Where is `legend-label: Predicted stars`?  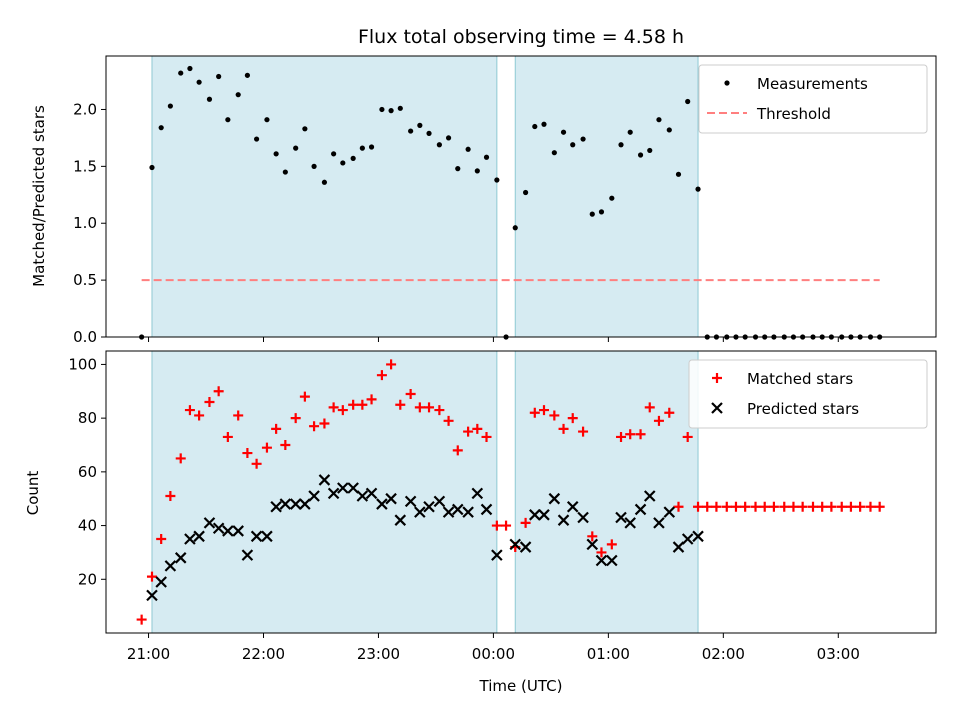
legend-label: Predicted stars is located at coordinates (803, 409).